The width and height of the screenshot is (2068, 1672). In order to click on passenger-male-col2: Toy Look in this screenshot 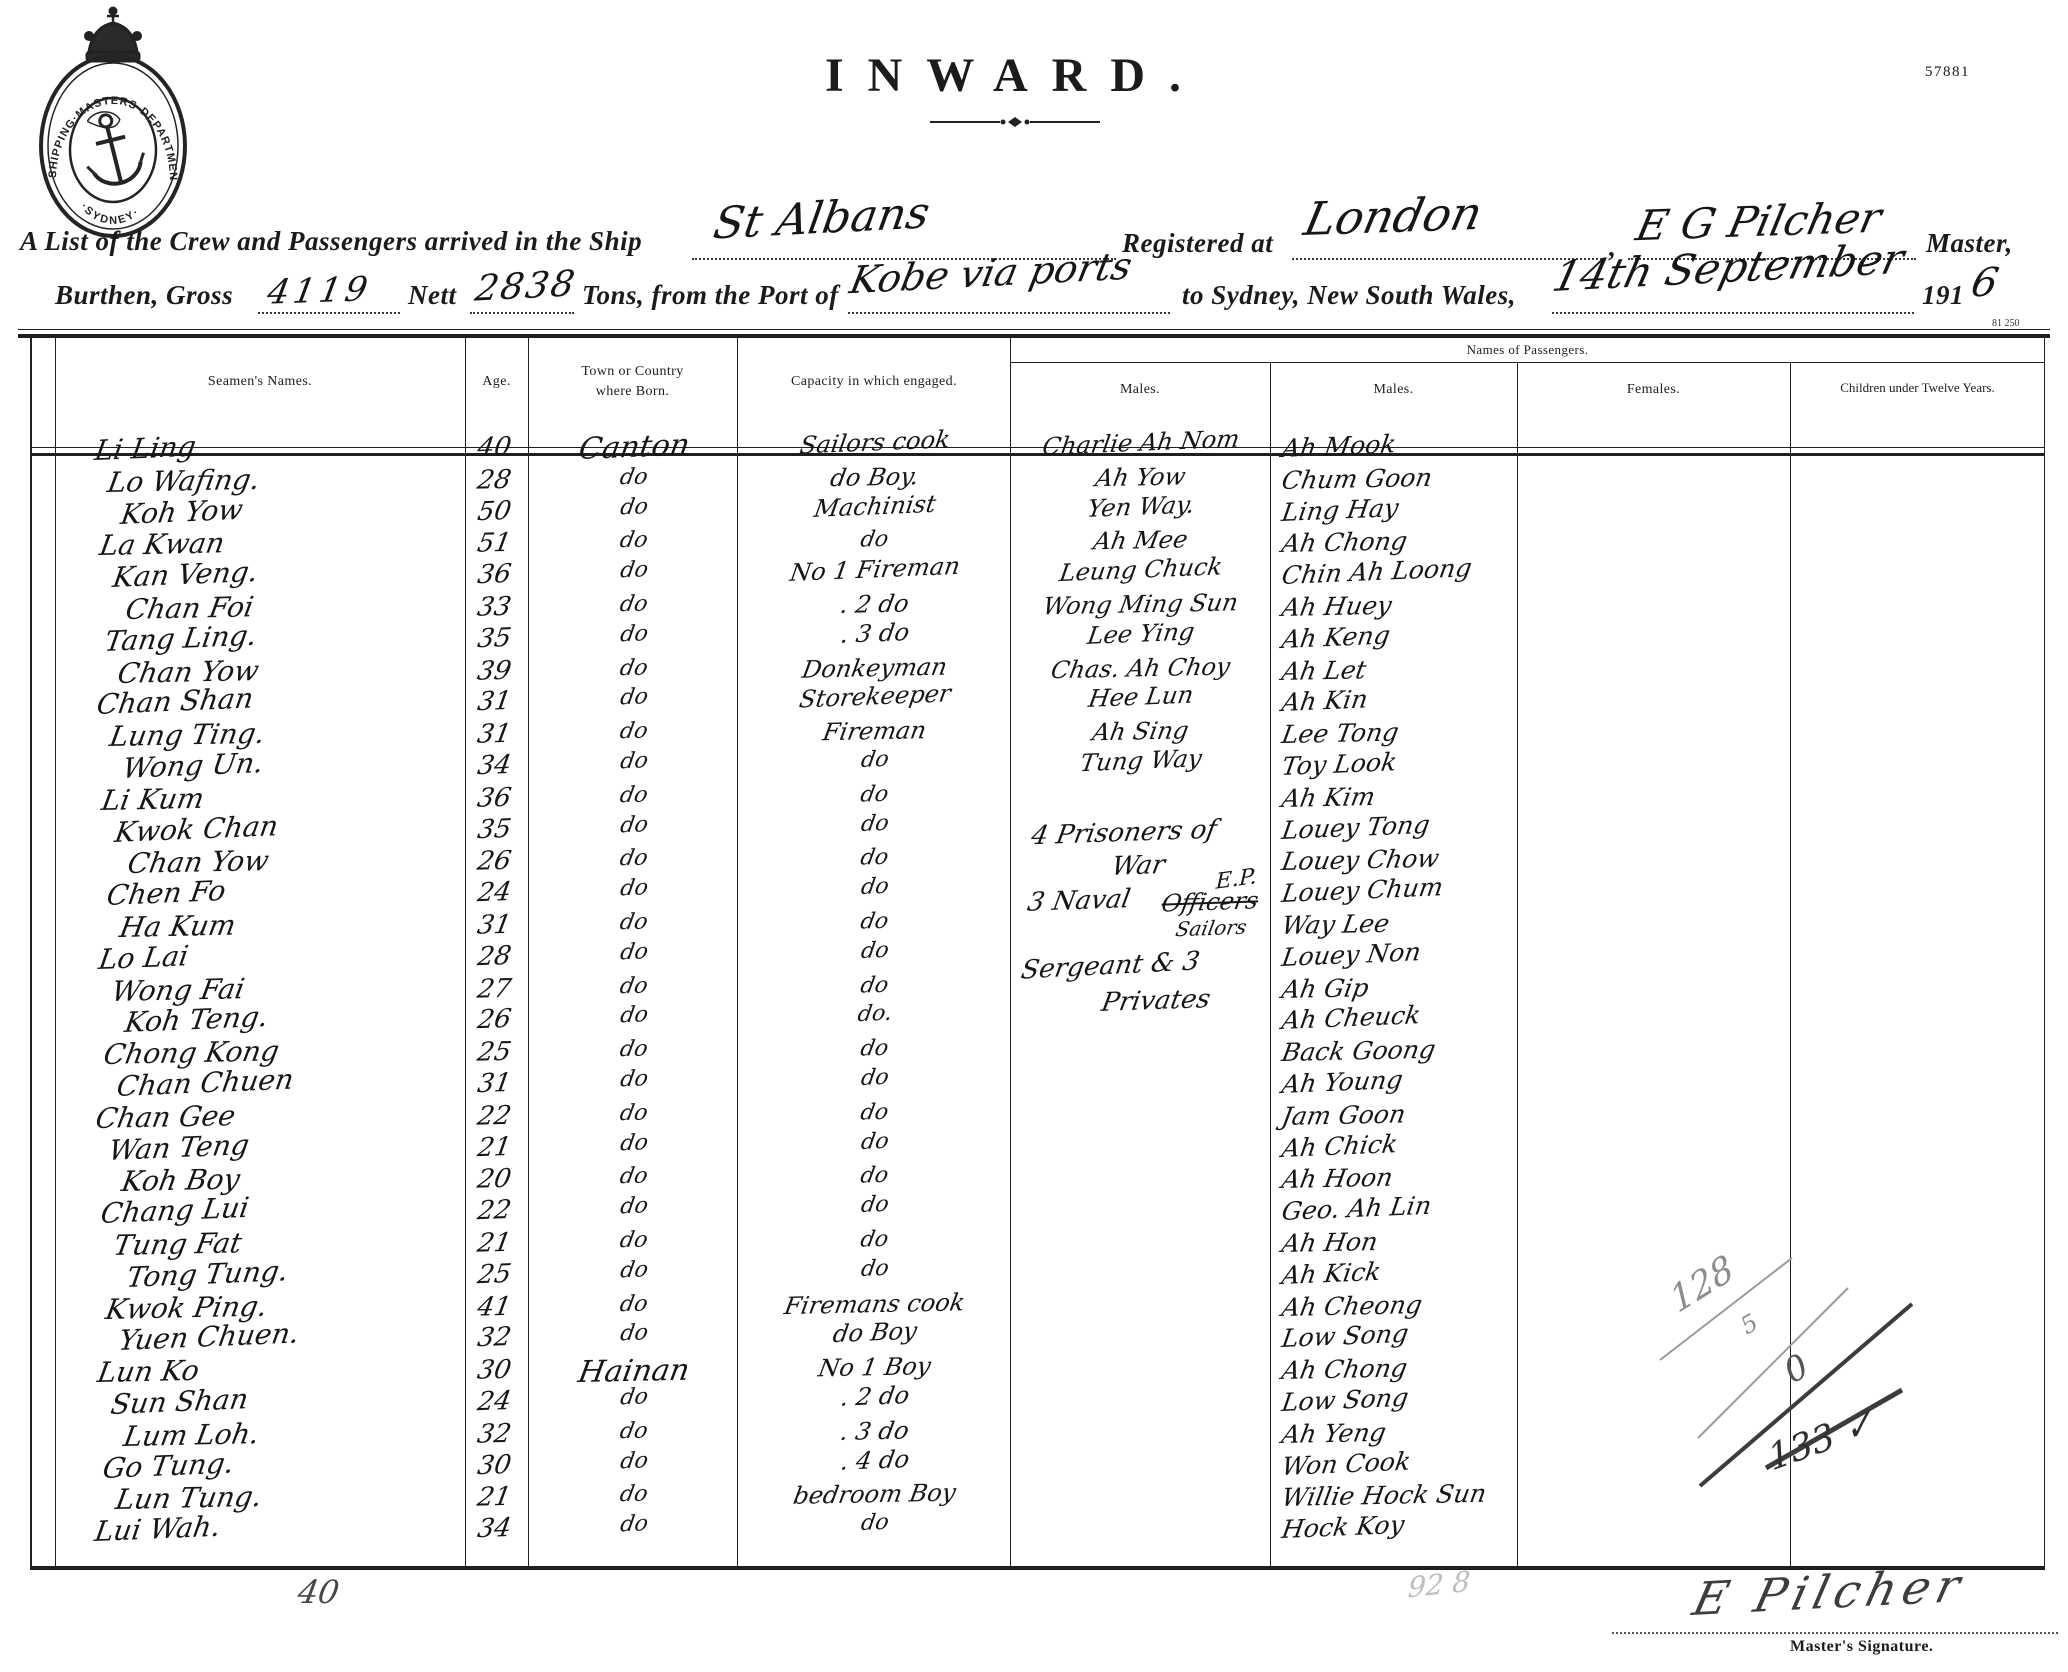, I will do `click(1339, 764)`.